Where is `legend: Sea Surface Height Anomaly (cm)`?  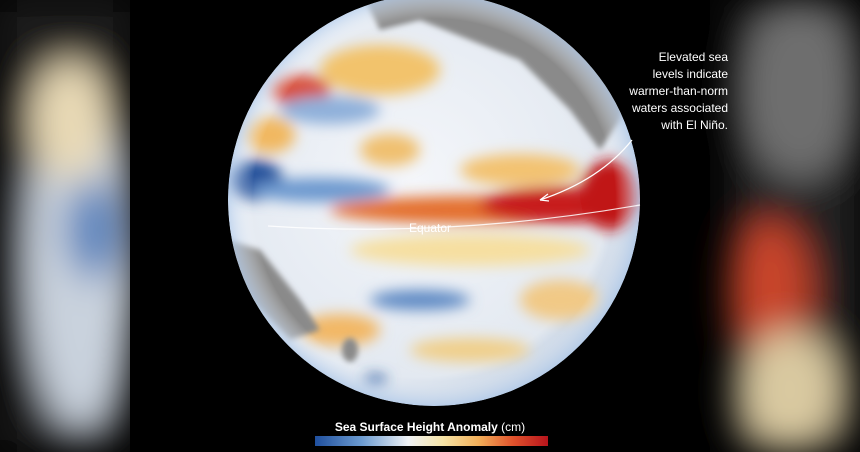 legend: Sea Surface Height Anomaly (cm) is located at coordinates (431, 433).